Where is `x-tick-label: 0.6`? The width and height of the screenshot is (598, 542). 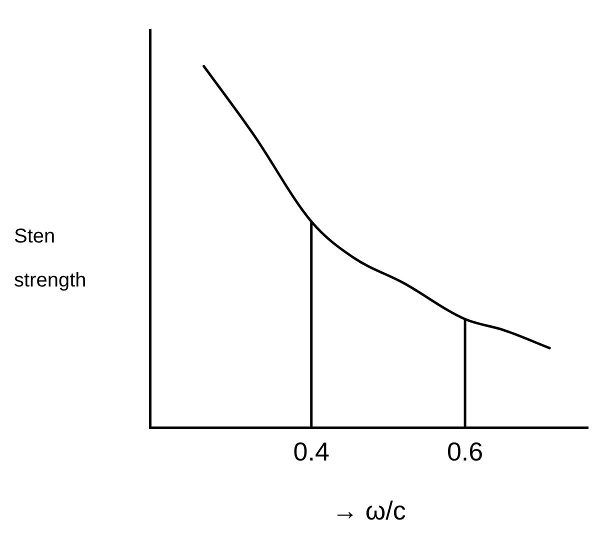
x-tick-label: 0.6 is located at coordinates (465, 451).